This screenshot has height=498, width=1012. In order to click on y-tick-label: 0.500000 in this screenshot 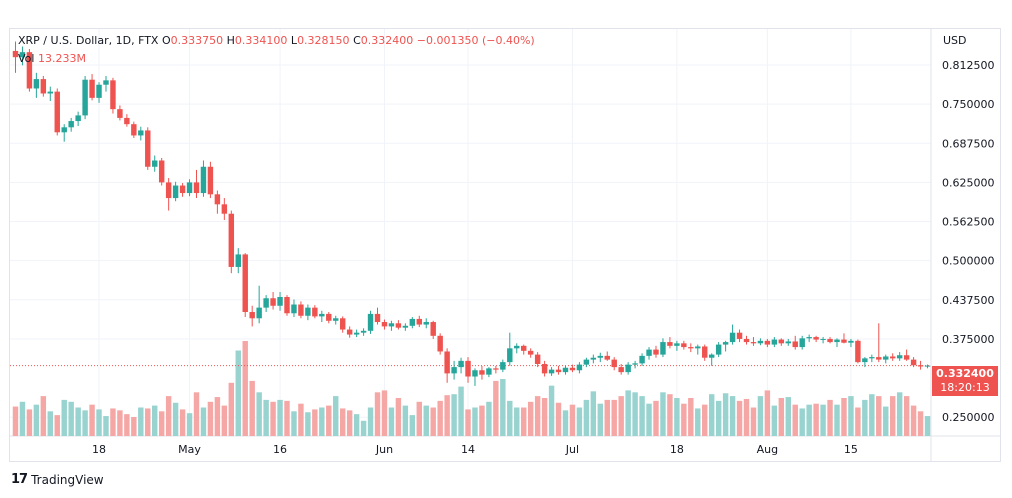, I will do `click(968, 261)`.